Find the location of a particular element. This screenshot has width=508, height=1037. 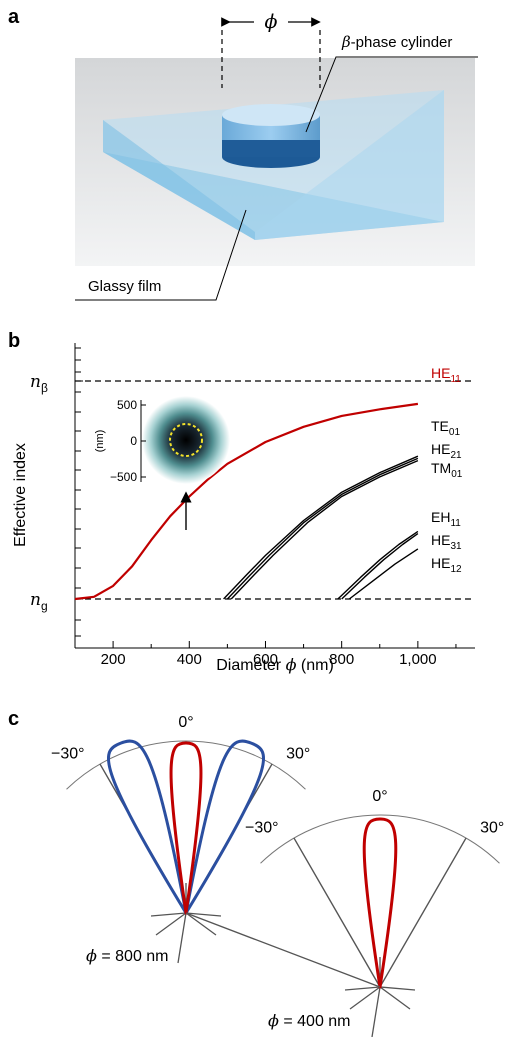

glassy-film-front-edge is located at coordinates (179, 180).